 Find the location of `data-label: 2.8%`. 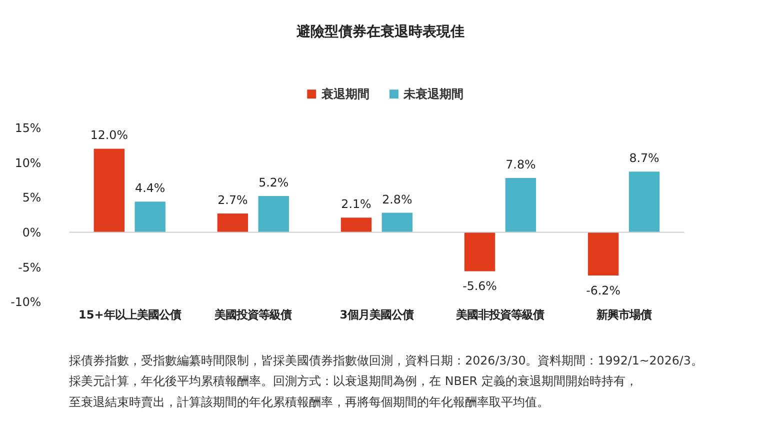

data-label: 2.8% is located at coordinates (397, 199).